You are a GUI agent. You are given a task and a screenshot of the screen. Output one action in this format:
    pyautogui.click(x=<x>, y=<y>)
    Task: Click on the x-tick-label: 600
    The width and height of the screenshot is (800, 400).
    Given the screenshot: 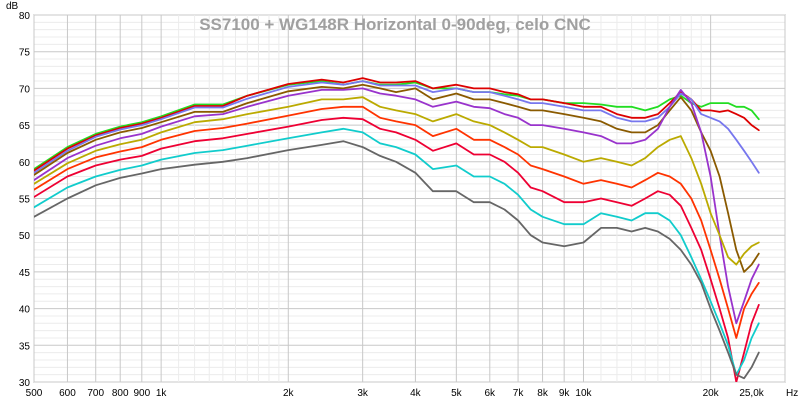 What is the action you would take?
    pyautogui.click(x=67, y=393)
    